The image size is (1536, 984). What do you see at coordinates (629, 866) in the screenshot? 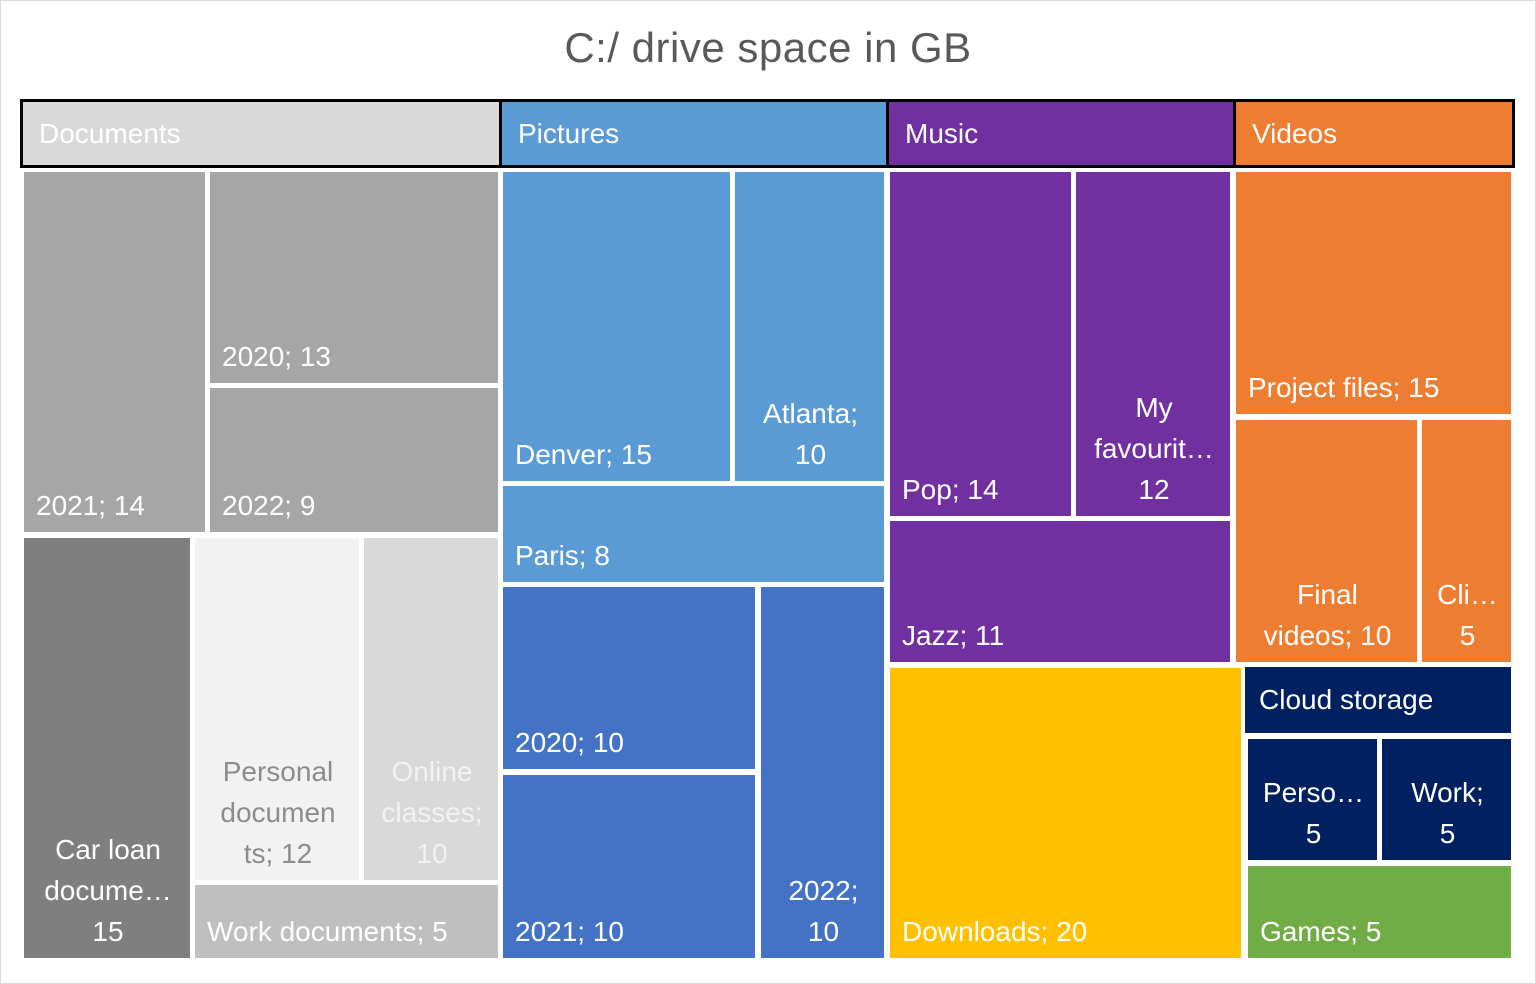
I see `tile-pictures-2021: 2021; 10` at bounding box center [629, 866].